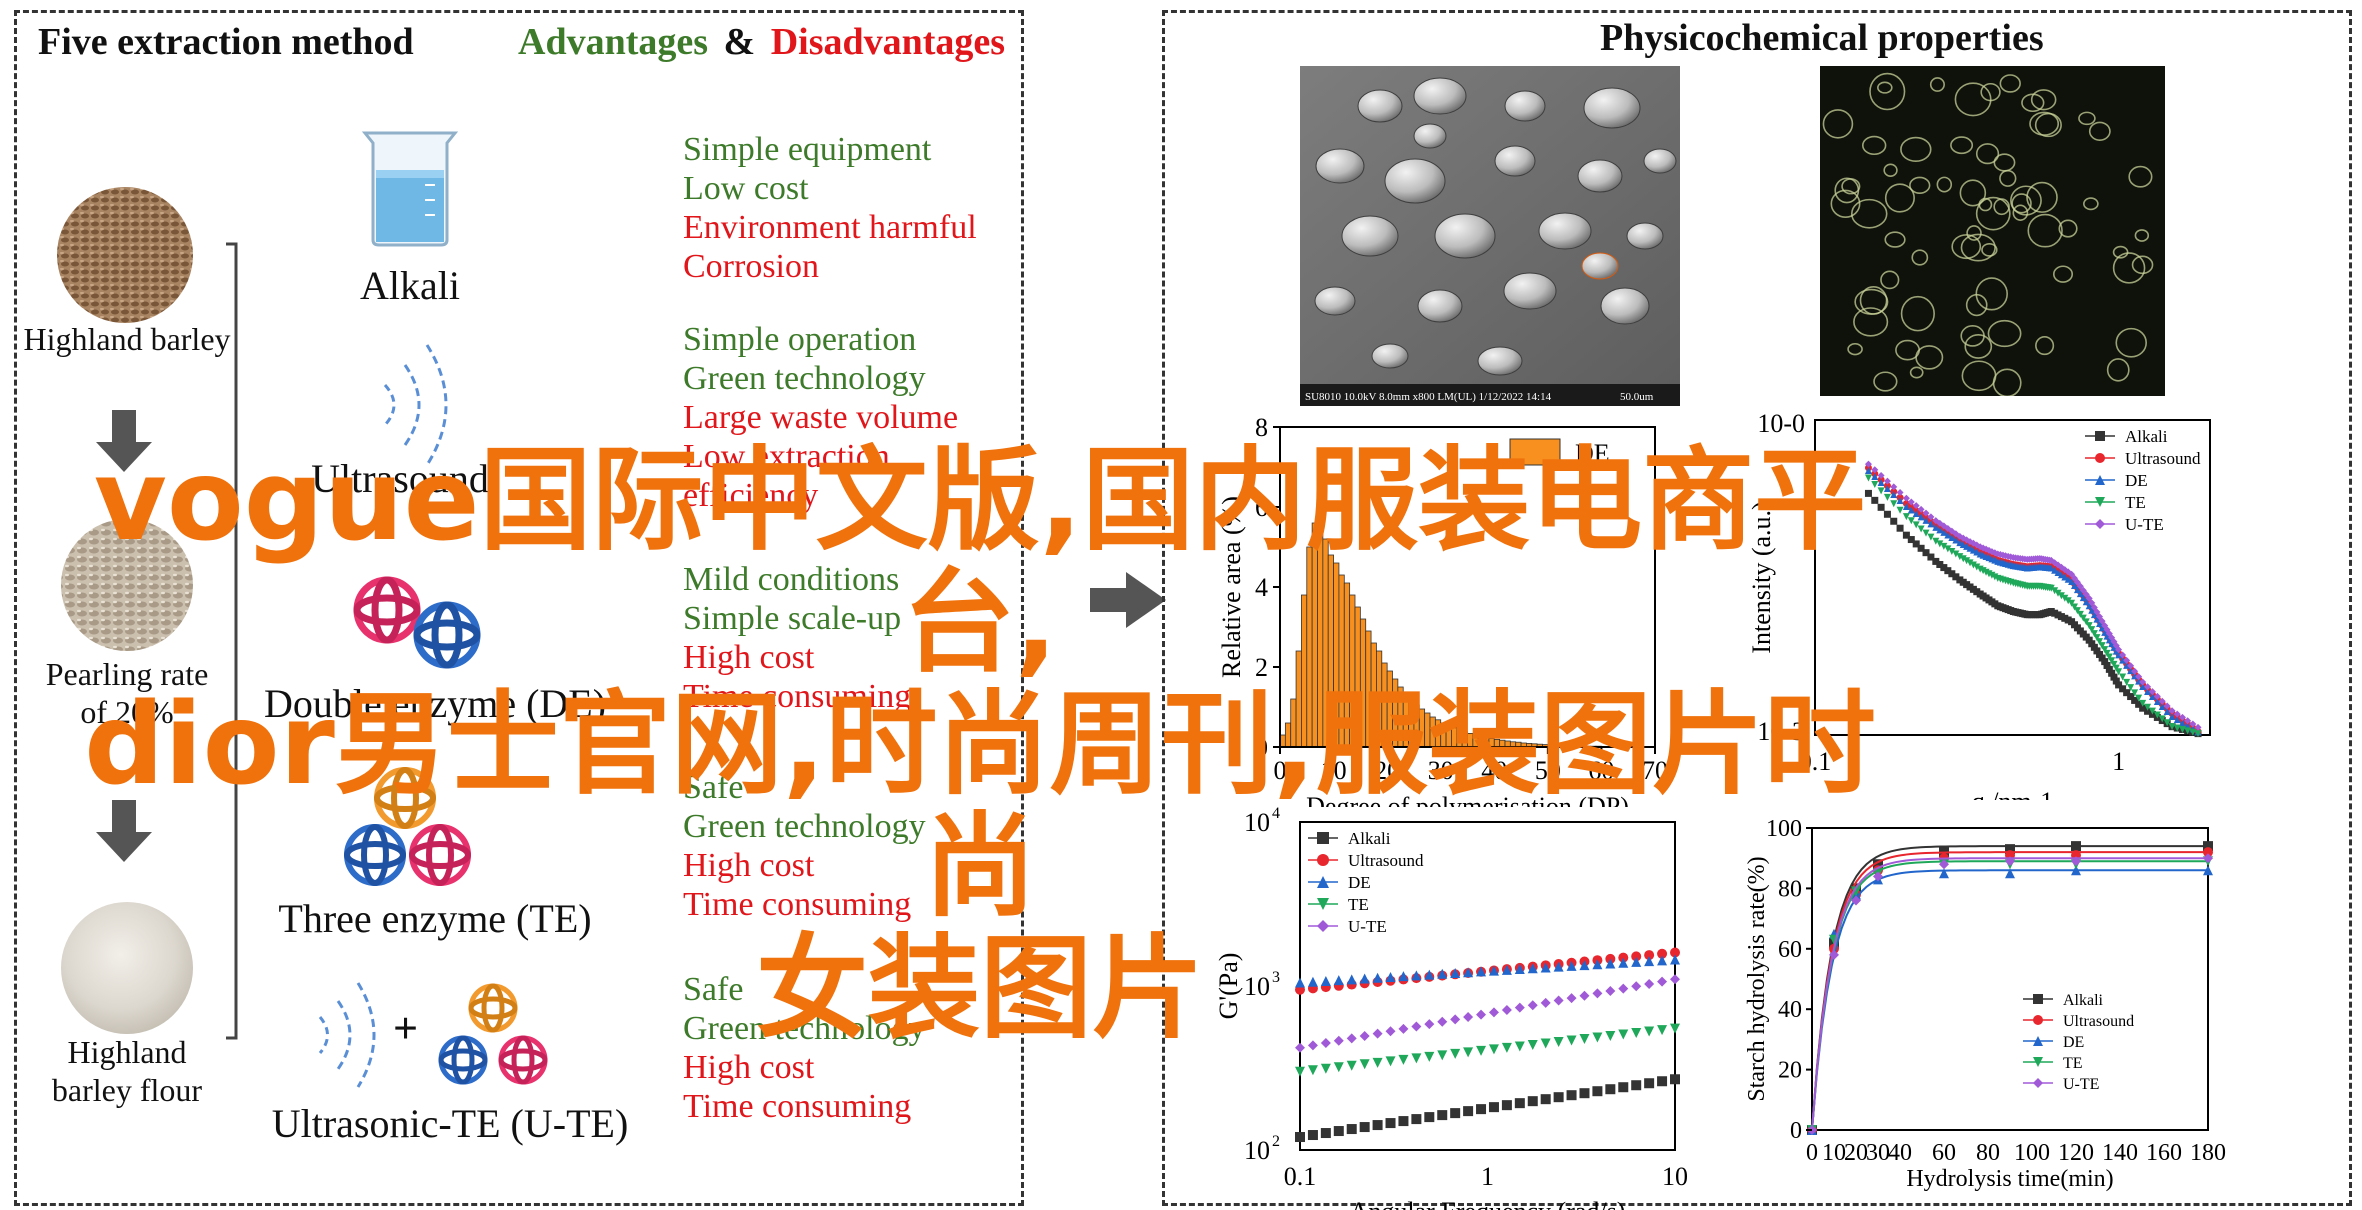 This screenshot has height=1210, width=2362. What do you see at coordinates (1334, 770) in the screenshot?
I see `x-tick-label: 10` at bounding box center [1334, 770].